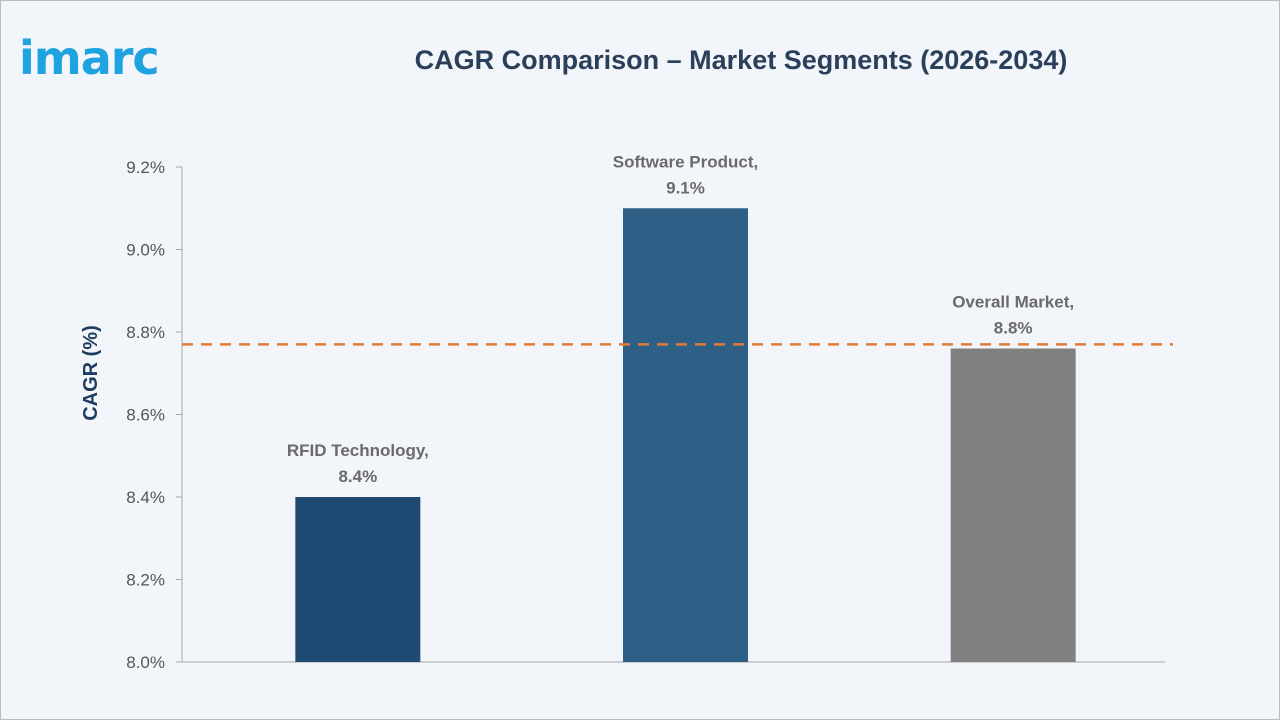 This screenshot has height=720, width=1280. What do you see at coordinates (685, 187) in the screenshot?
I see `bar-value-label: 9.1%` at bounding box center [685, 187].